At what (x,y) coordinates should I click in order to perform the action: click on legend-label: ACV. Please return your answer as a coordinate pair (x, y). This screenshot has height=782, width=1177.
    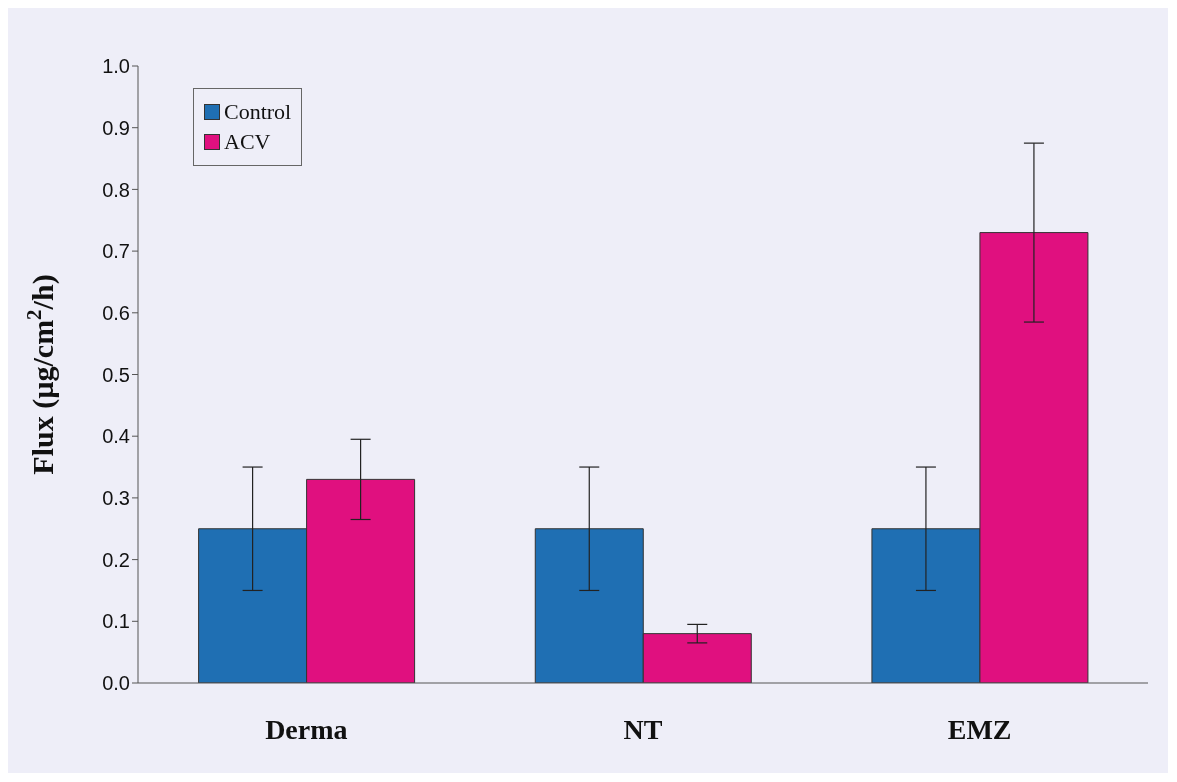
    Looking at the image, I should click on (247, 142).